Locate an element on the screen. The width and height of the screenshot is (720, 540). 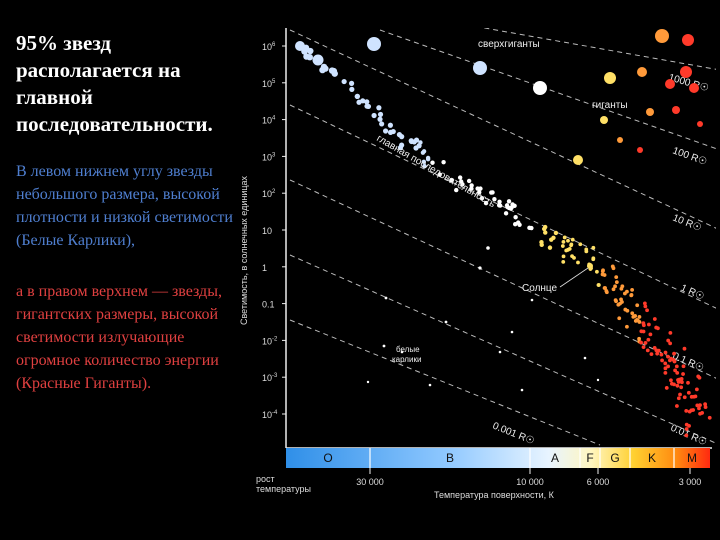
y-tick-label: 0.1 is located at coordinates (268, 305).